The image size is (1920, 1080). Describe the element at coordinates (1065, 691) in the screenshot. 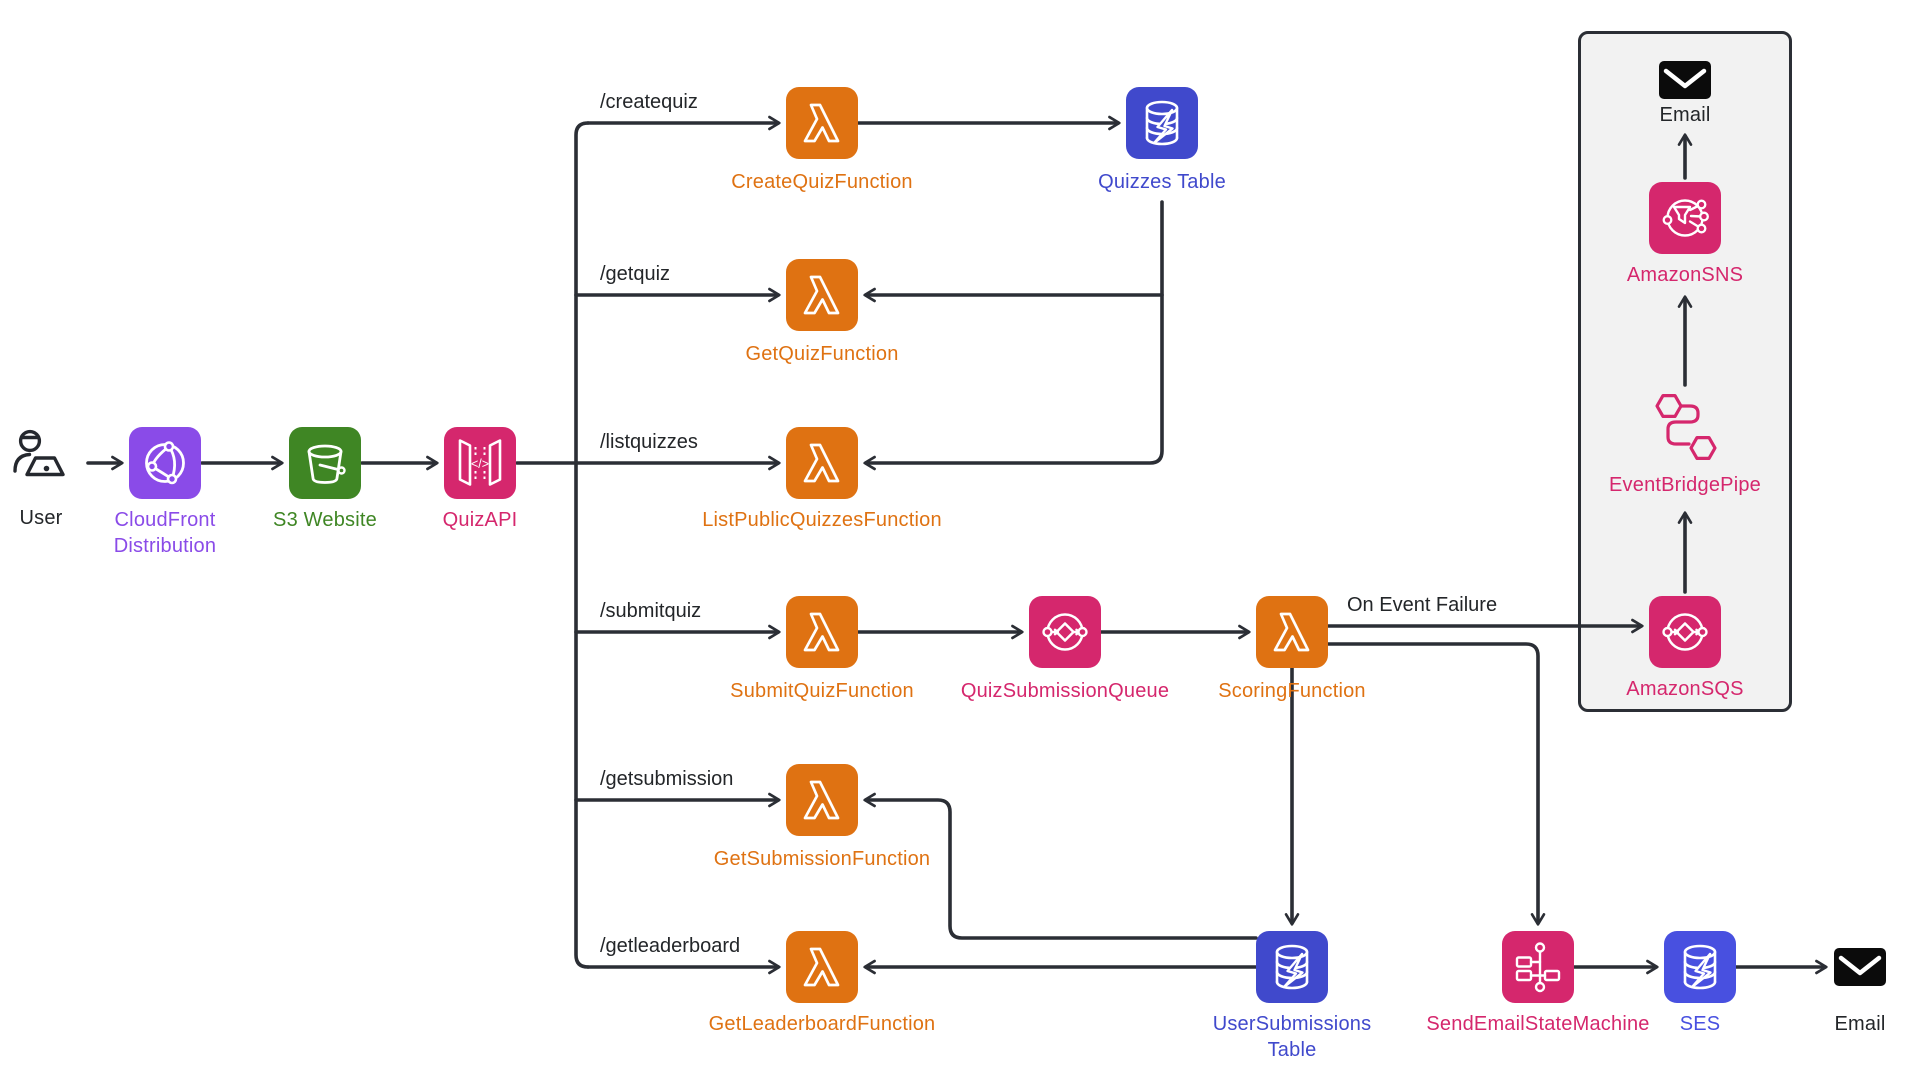

I see `quizsubmissionqueue-label: QuizSubmissionQueue` at that location.